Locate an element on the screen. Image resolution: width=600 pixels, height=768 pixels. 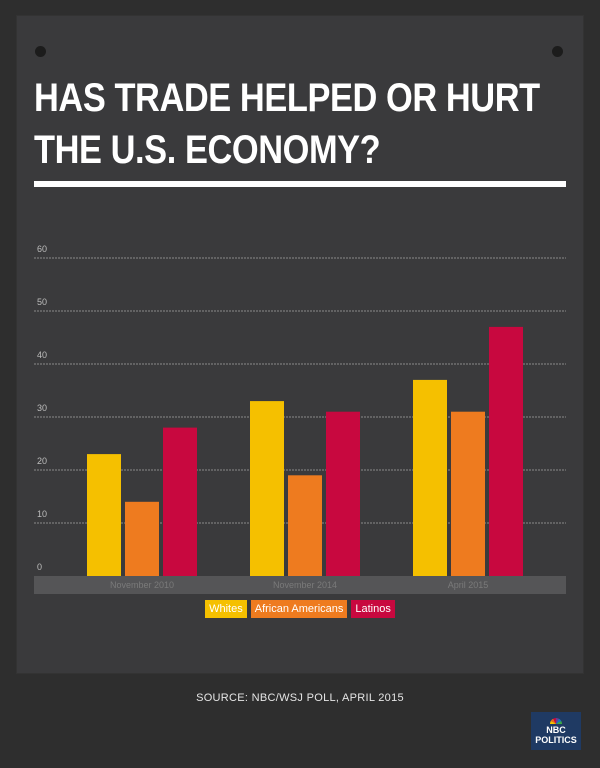
title-line-2: THE U.S. ECONOMY? is located at coordinates (207, 150).